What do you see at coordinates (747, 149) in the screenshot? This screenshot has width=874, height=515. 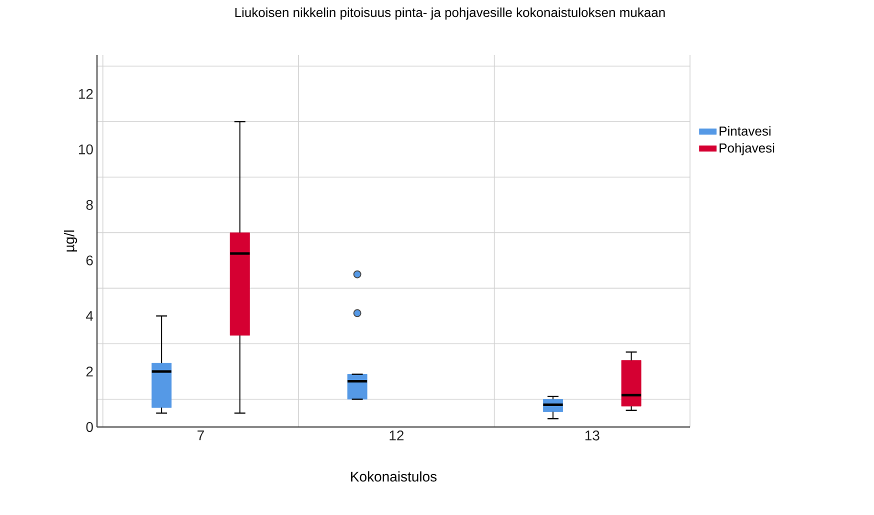 I see `legend-label: Pohjavesi` at bounding box center [747, 149].